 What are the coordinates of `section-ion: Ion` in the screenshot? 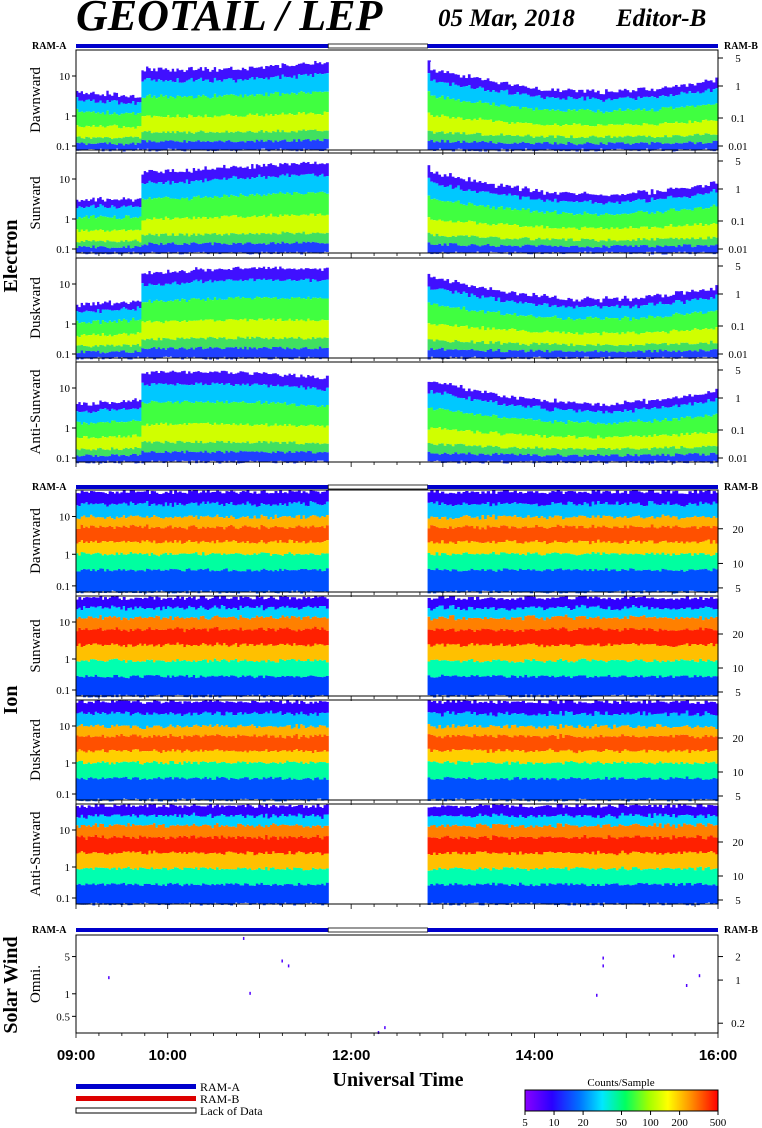 It's located at (11, 700).